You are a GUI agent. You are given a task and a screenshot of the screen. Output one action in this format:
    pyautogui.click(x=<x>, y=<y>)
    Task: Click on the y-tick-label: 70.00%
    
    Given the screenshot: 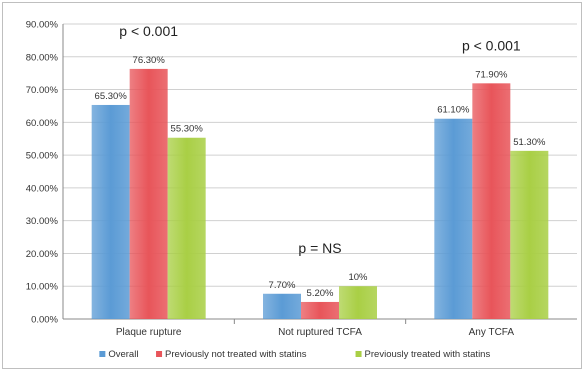 What is the action you would take?
    pyautogui.click(x=42, y=90)
    